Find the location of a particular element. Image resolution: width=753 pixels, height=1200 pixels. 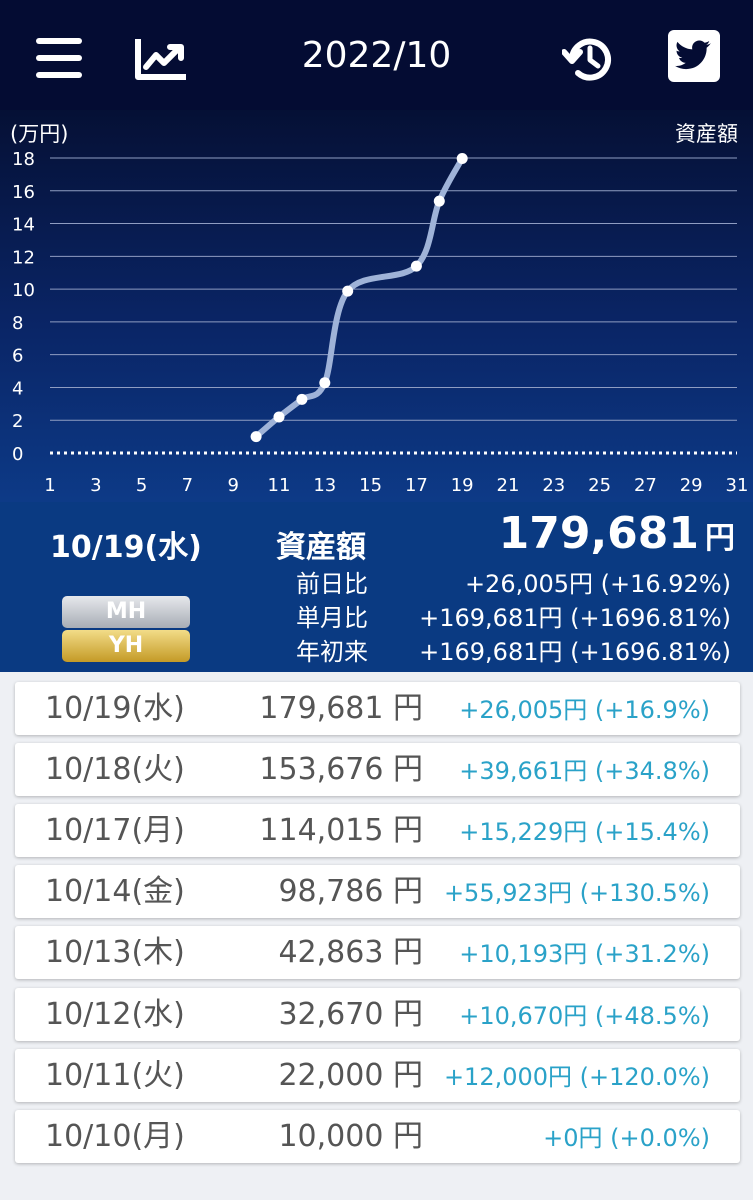

x-tick-label: 31 is located at coordinates (737, 485).